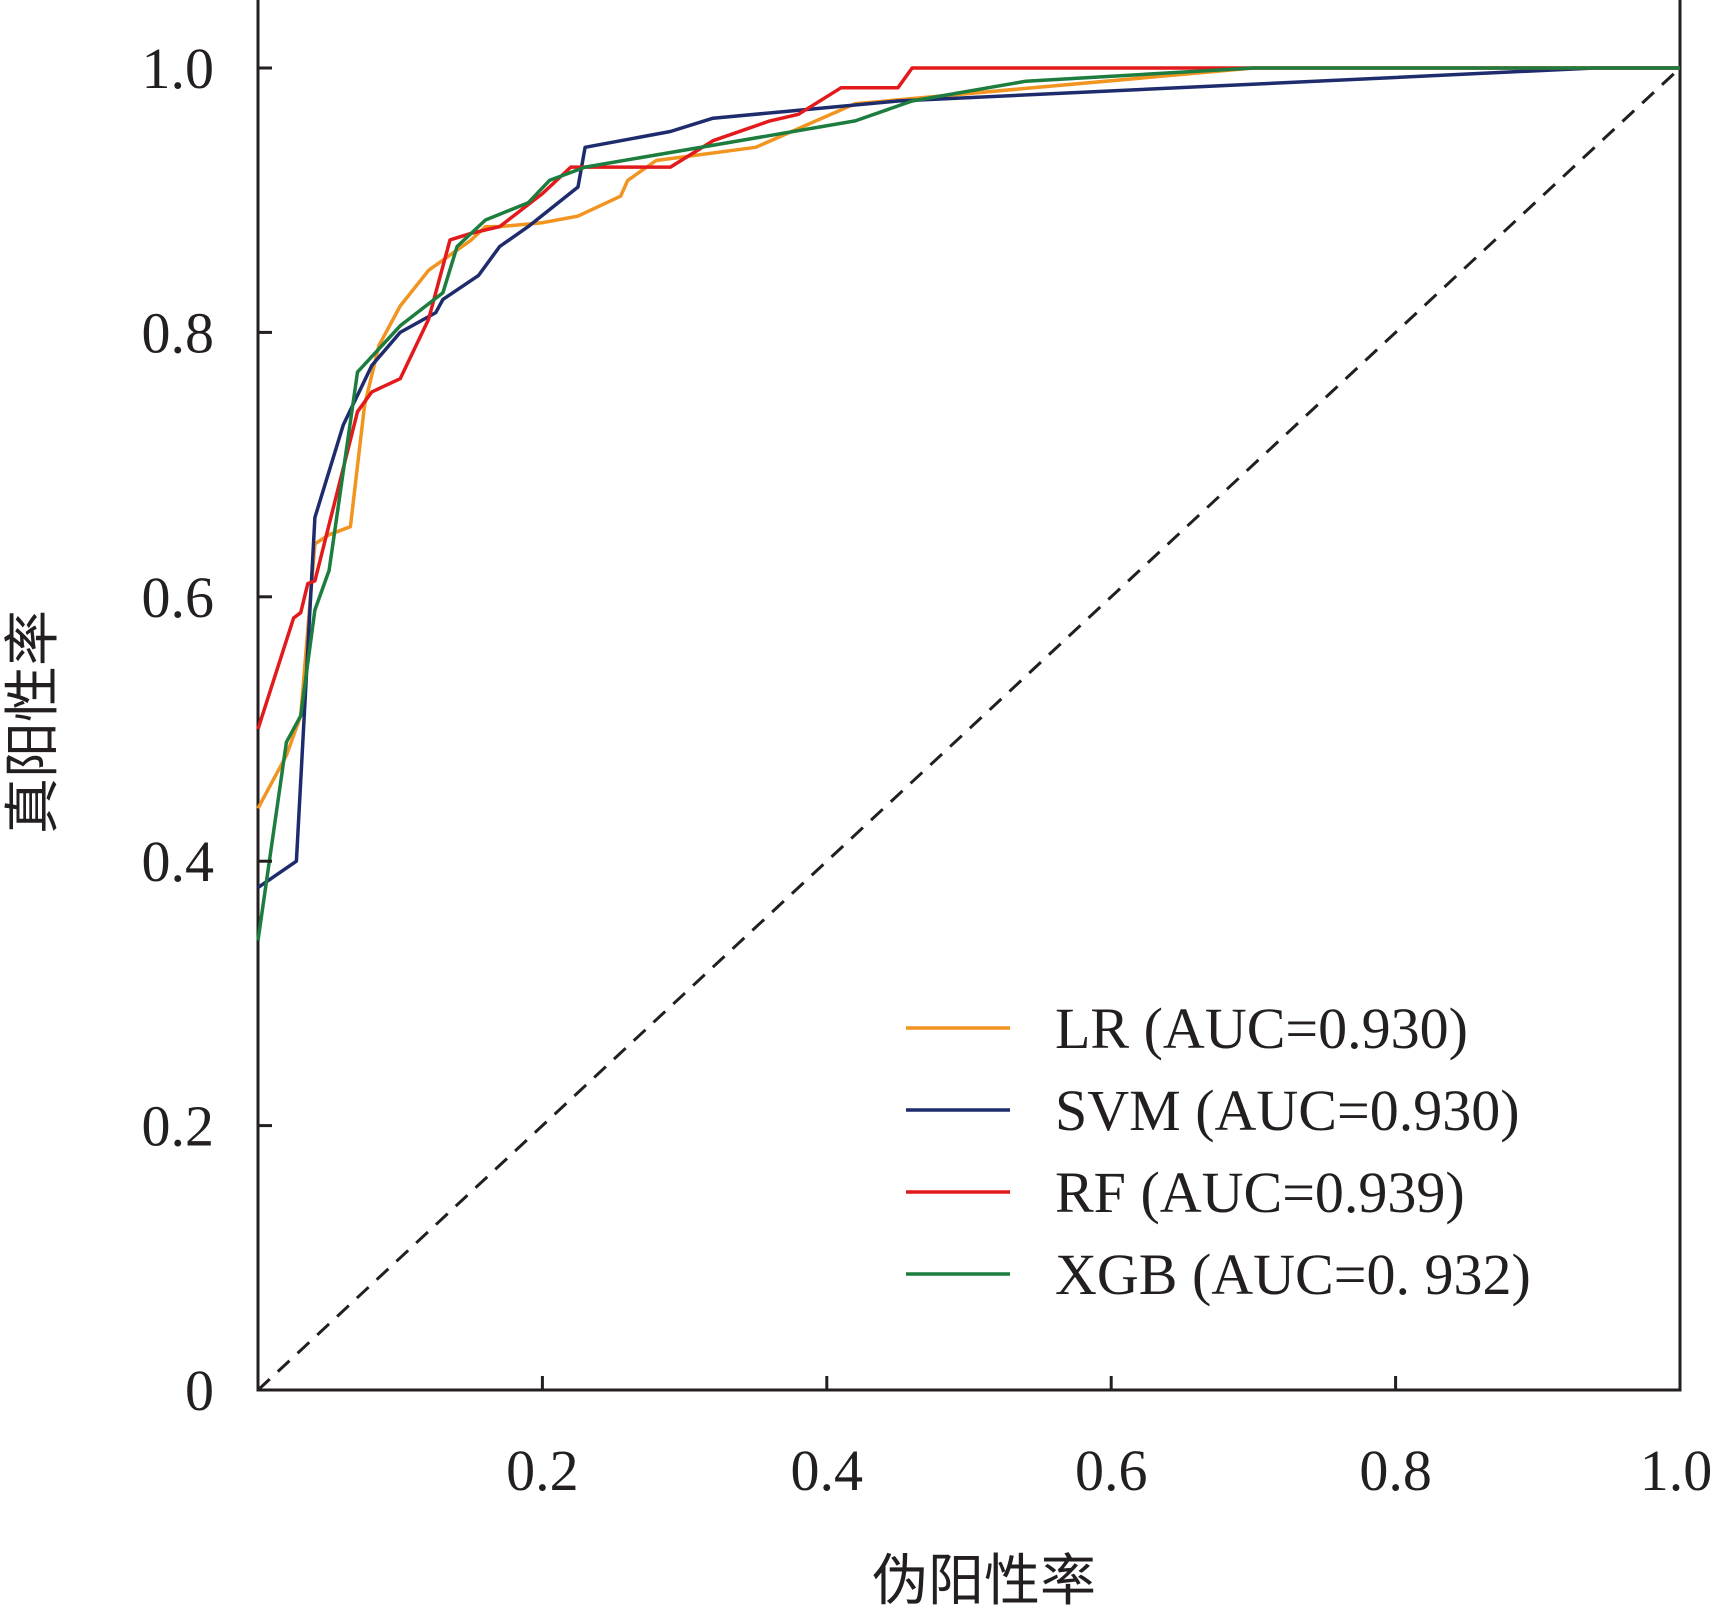  What do you see at coordinates (1293, 1274) in the screenshot?
I see `legend-label-3: XGB (AUC=0. 932)` at bounding box center [1293, 1274].